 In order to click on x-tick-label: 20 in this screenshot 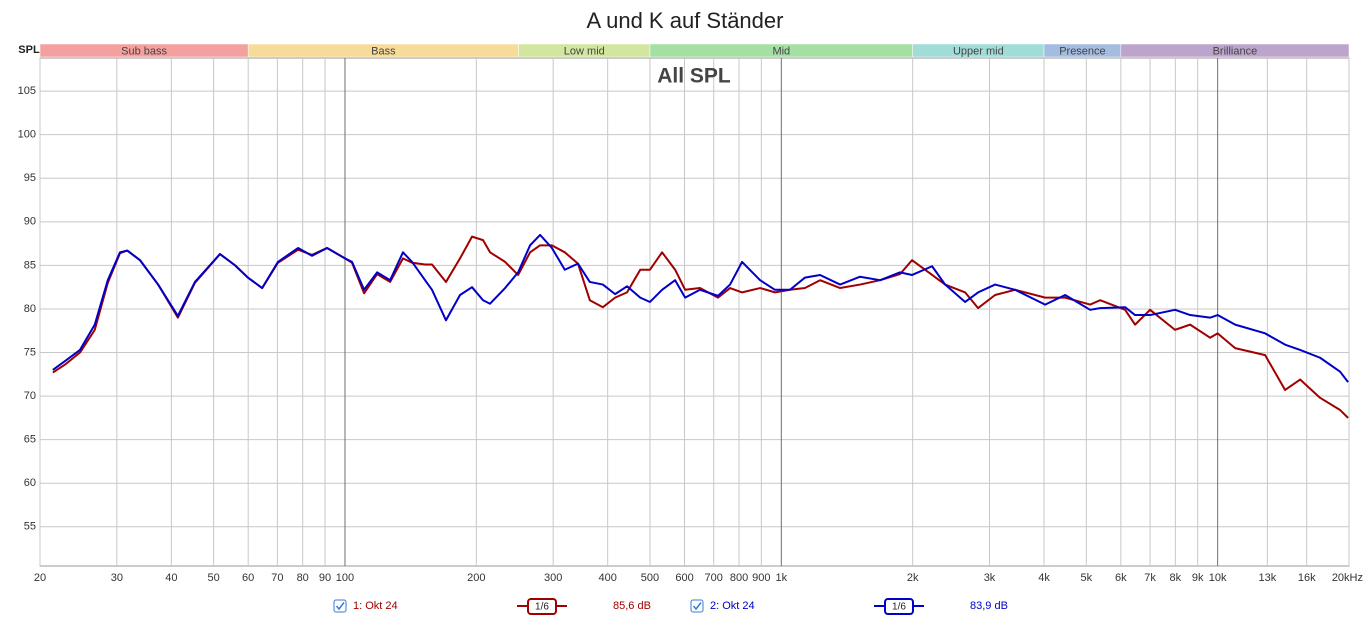, I will do `click(40, 578)`.